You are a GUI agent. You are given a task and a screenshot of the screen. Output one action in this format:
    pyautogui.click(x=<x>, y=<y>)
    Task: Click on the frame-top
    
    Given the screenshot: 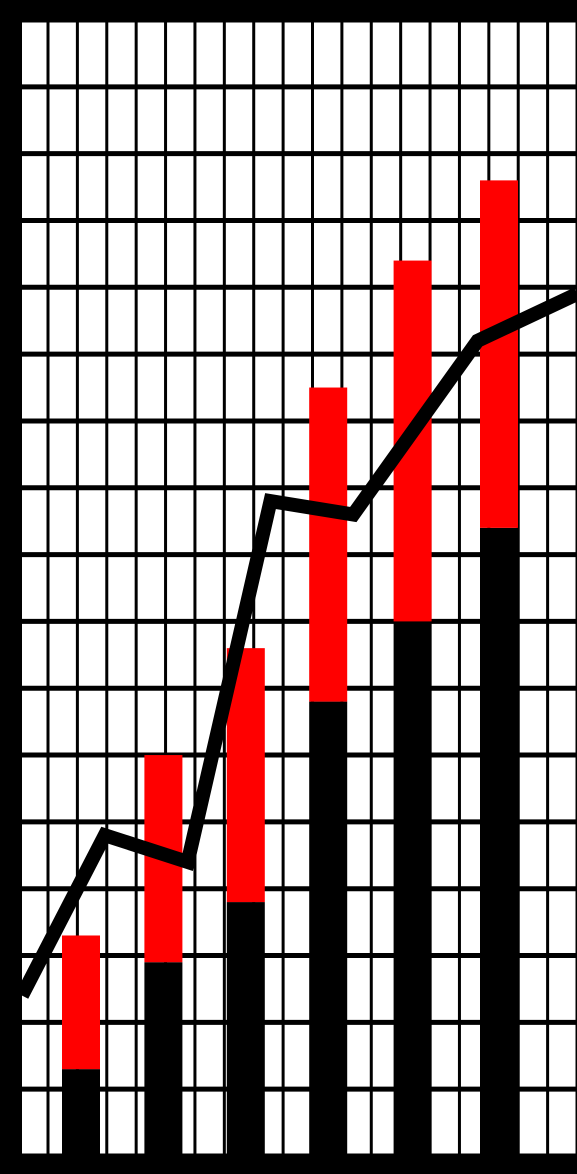 What is the action you would take?
    pyautogui.click(x=288, y=10)
    